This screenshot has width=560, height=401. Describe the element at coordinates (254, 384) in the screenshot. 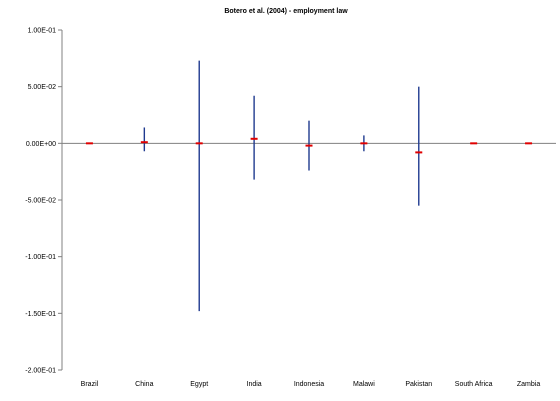

I see `x-tick-label: India` at that location.